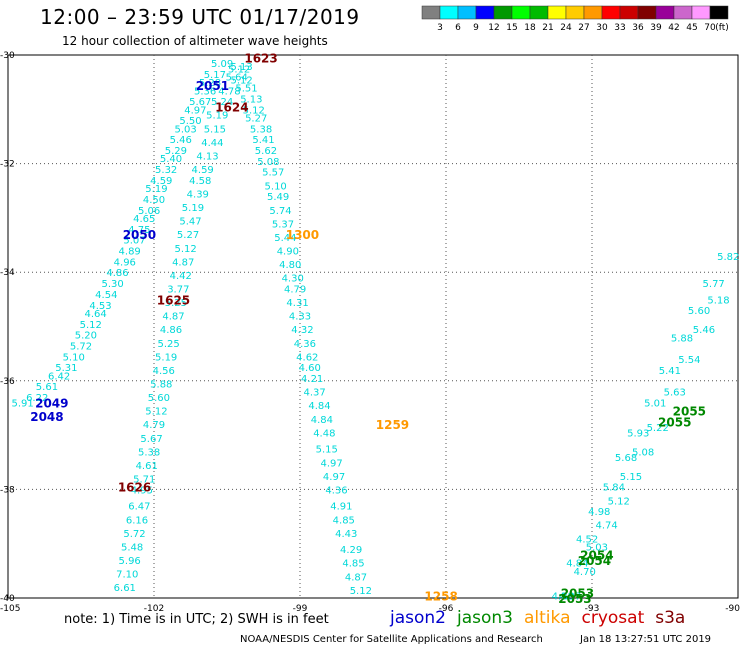 Image resolution: width=740 pixels, height=650 pixels. What do you see at coordinates (7, 165) in the screenshot?
I see `y-tick-label: -32` at bounding box center [7, 165].